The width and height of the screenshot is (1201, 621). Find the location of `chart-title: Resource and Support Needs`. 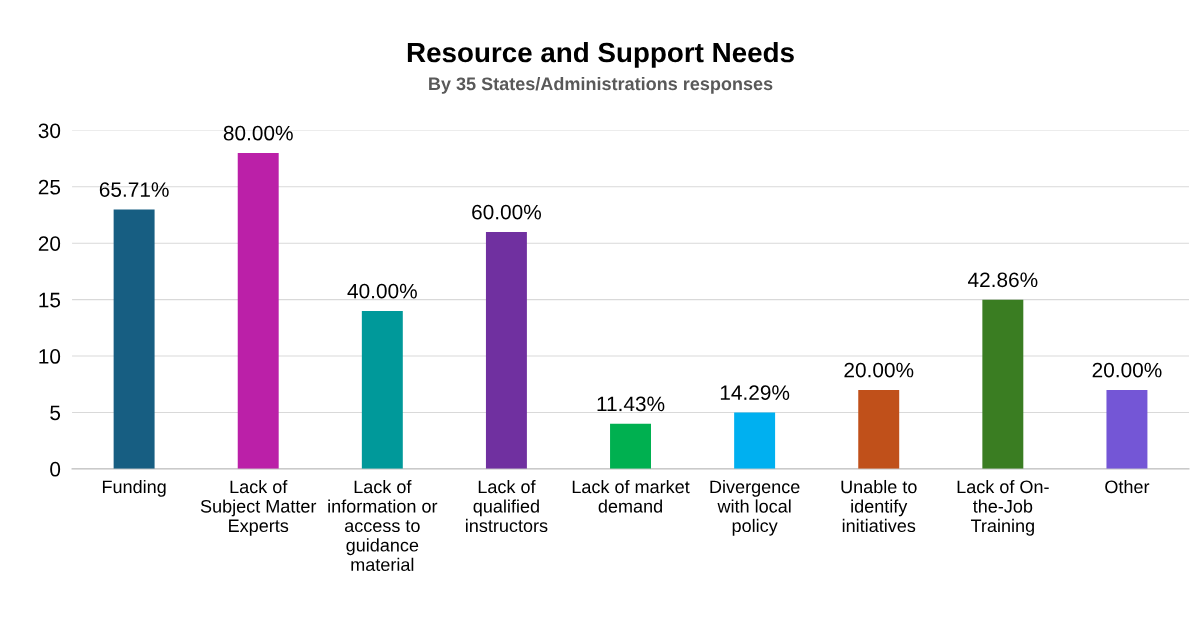

chart-title: Resource and Support Needs is located at coordinates (600, 54).